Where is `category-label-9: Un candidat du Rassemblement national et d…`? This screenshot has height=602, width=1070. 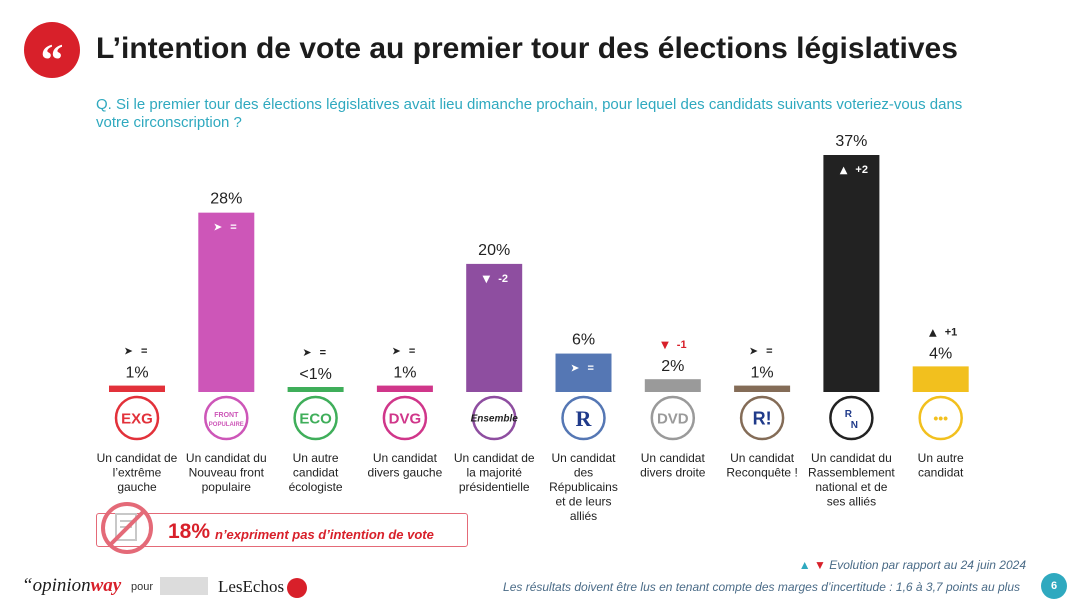
category-label-9: Un candidat du Rassemblement national et d… is located at coordinates (851, 480).